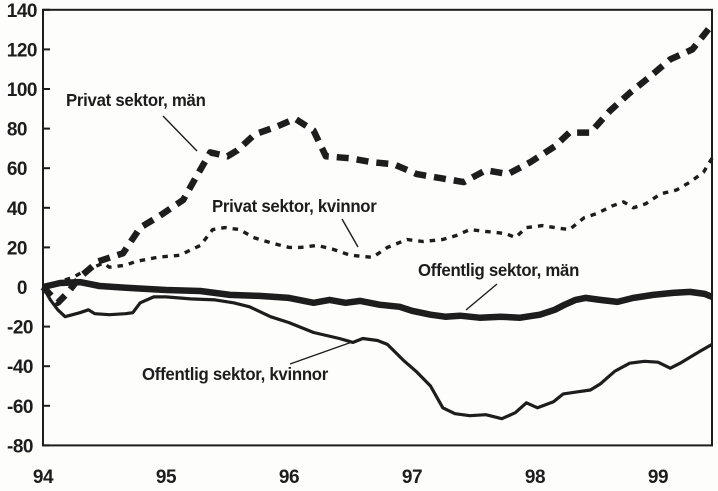  I want to click on y-tick-label: 20, so click(17, 248).